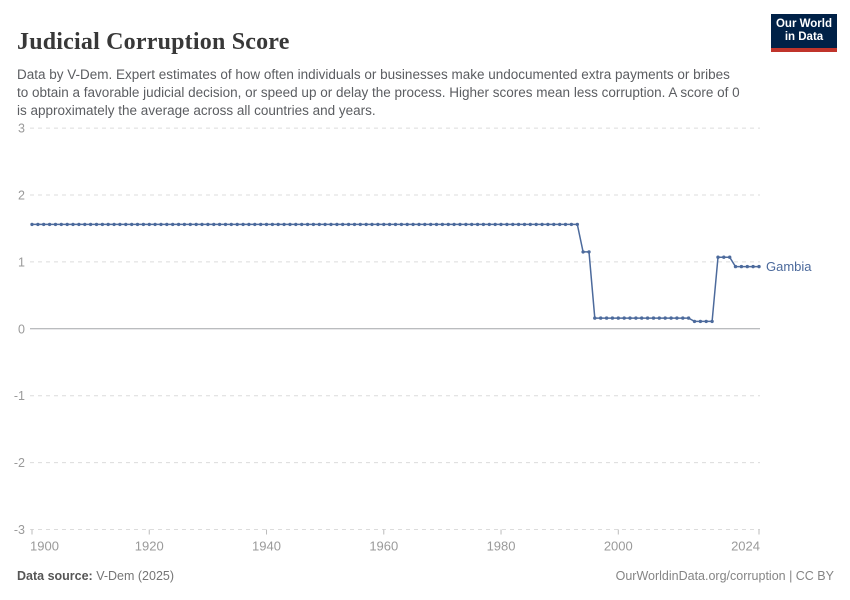 This screenshot has width=850, height=600. I want to click on svg-text: -3, so click(19, 530).